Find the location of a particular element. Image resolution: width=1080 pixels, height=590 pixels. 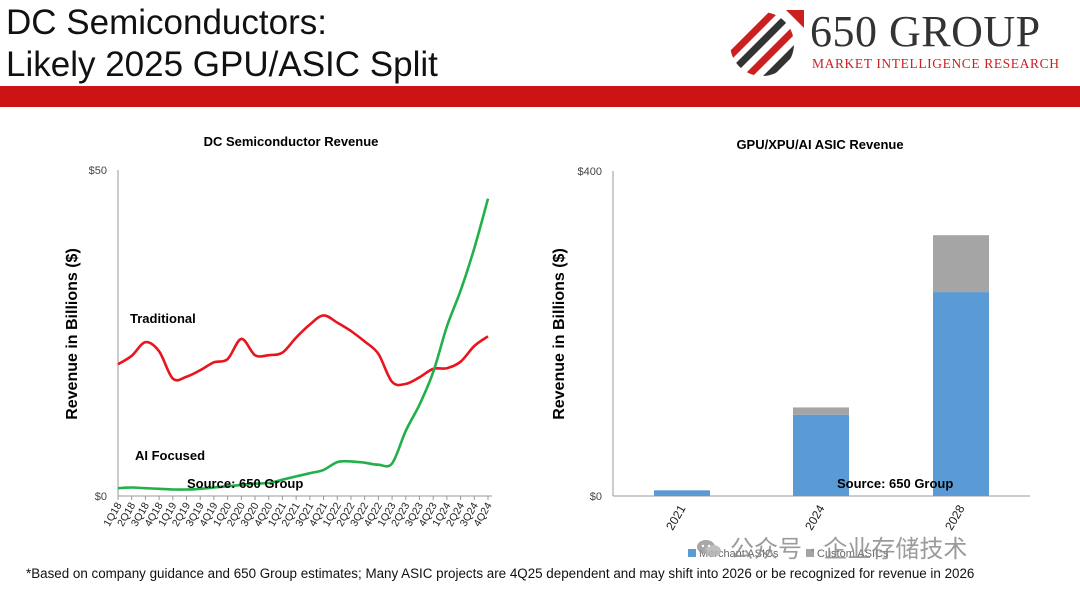

watermark: 公众号 · 企业存储技术 is located at coordinates (831, 546).